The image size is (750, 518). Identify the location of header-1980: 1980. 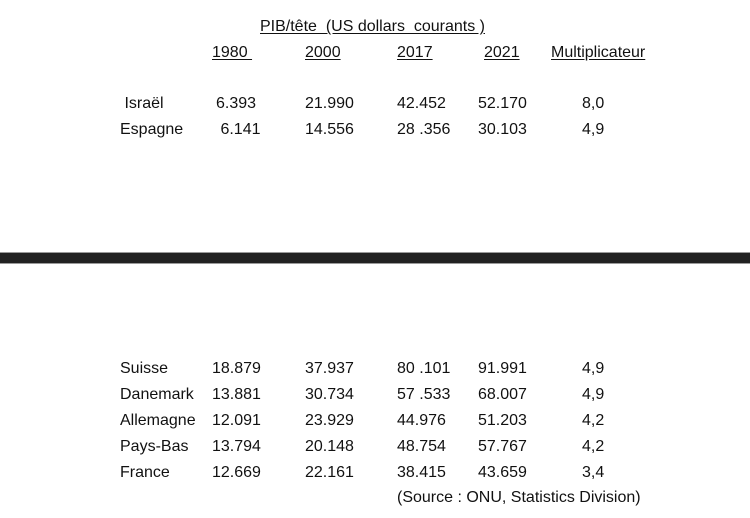
(232, 52).